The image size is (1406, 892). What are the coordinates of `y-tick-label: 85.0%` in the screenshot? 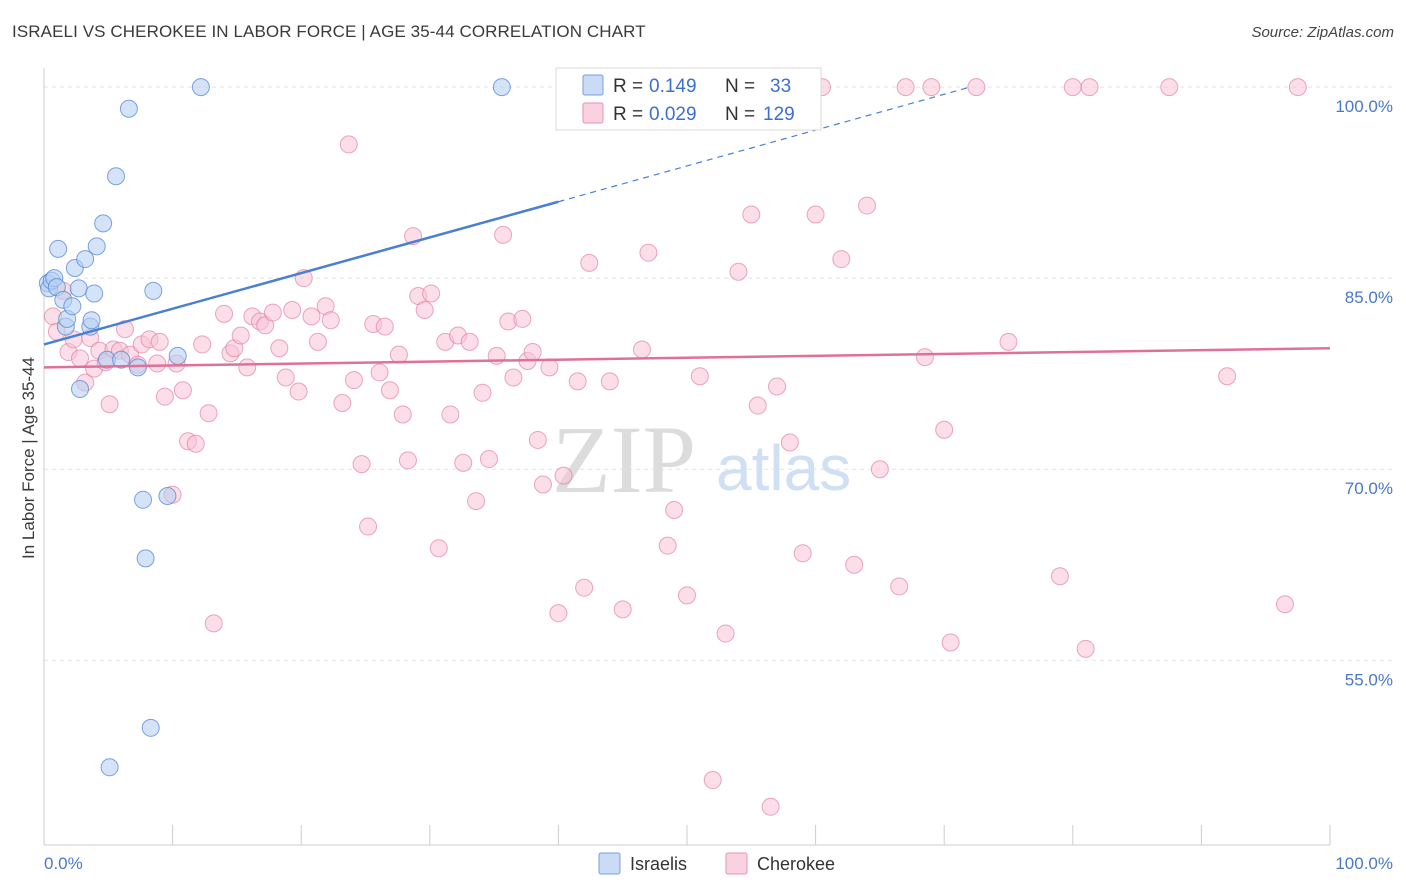 It's located at (1369, 297).